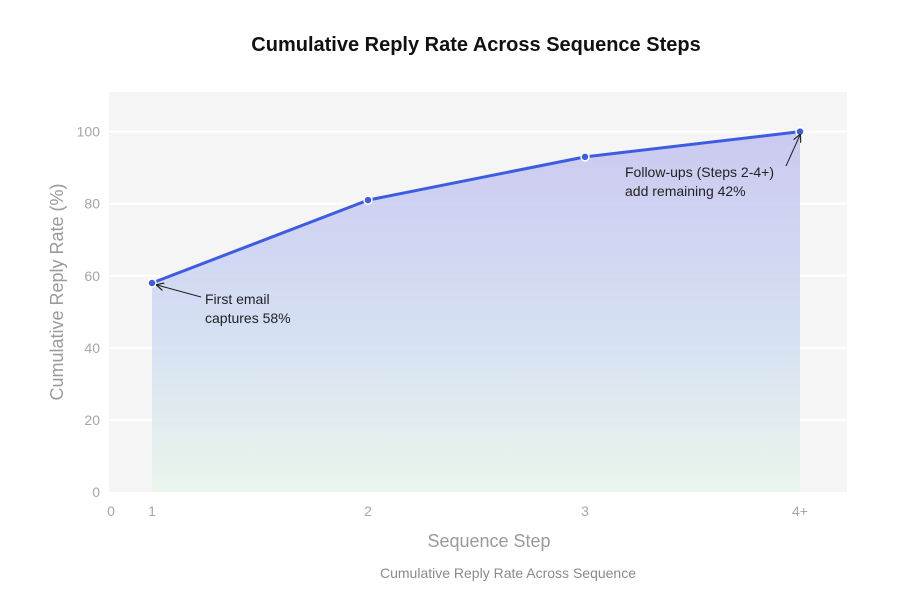  What do you see at coordinates (699, 172) in the screenshot?
I see `annotation-line: Follow-ups (Steps 2-4+)` at bounding box center [699, 172].